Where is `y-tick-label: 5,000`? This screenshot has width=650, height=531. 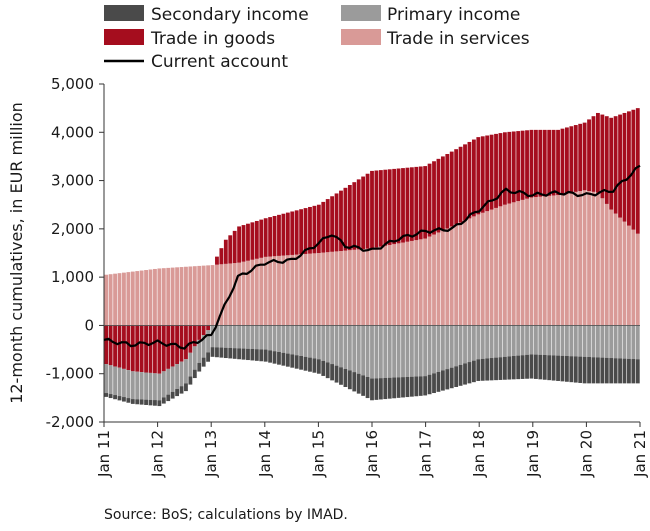 y-tick-label: 5,000 is located at coordinates (72, 84).